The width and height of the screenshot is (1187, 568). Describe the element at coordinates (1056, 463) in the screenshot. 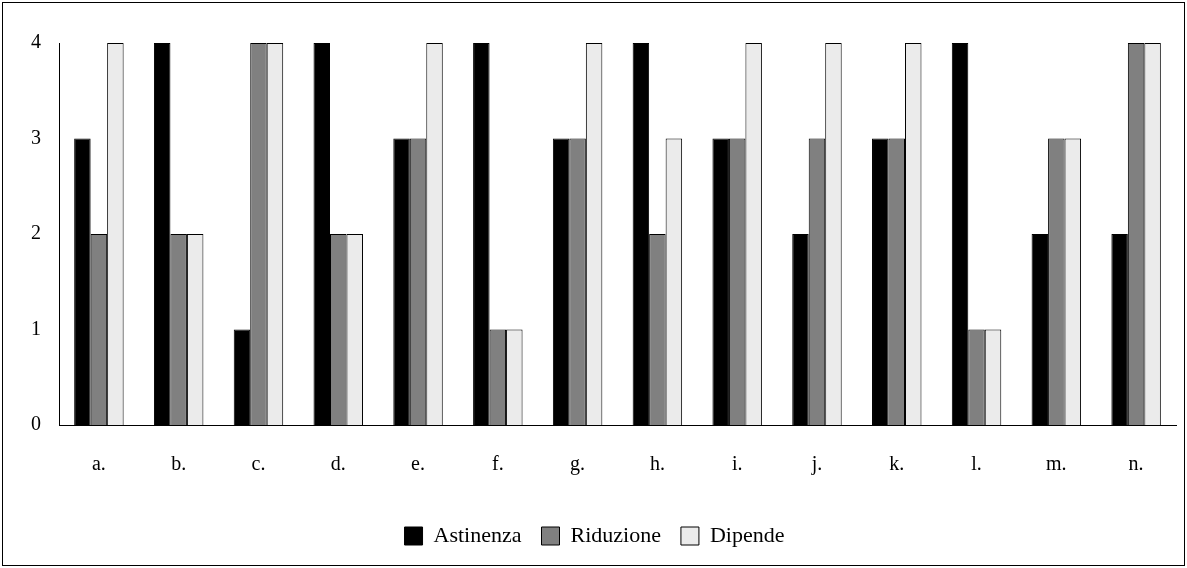

I see `x-tick-label: m.` at that location.